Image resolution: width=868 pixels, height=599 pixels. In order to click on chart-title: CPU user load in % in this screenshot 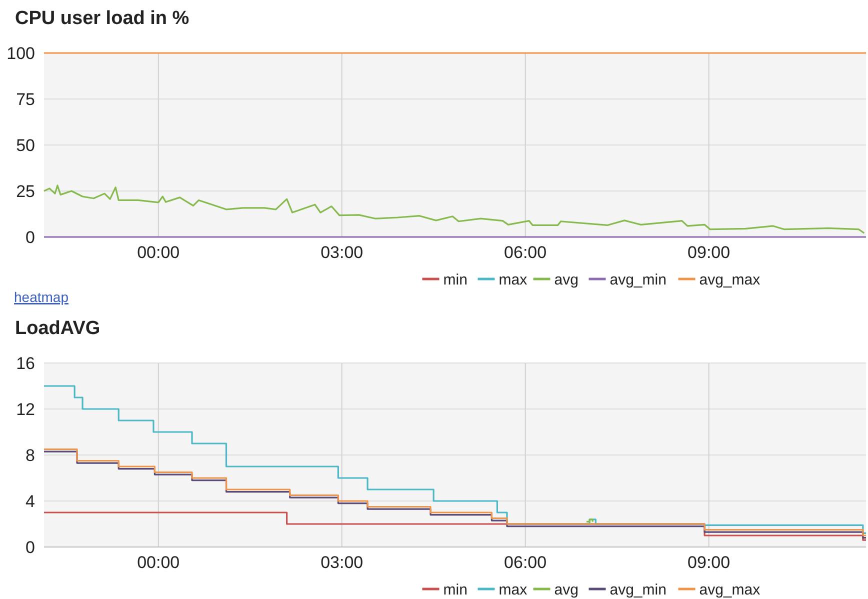, I will do `click(102, 18)`.